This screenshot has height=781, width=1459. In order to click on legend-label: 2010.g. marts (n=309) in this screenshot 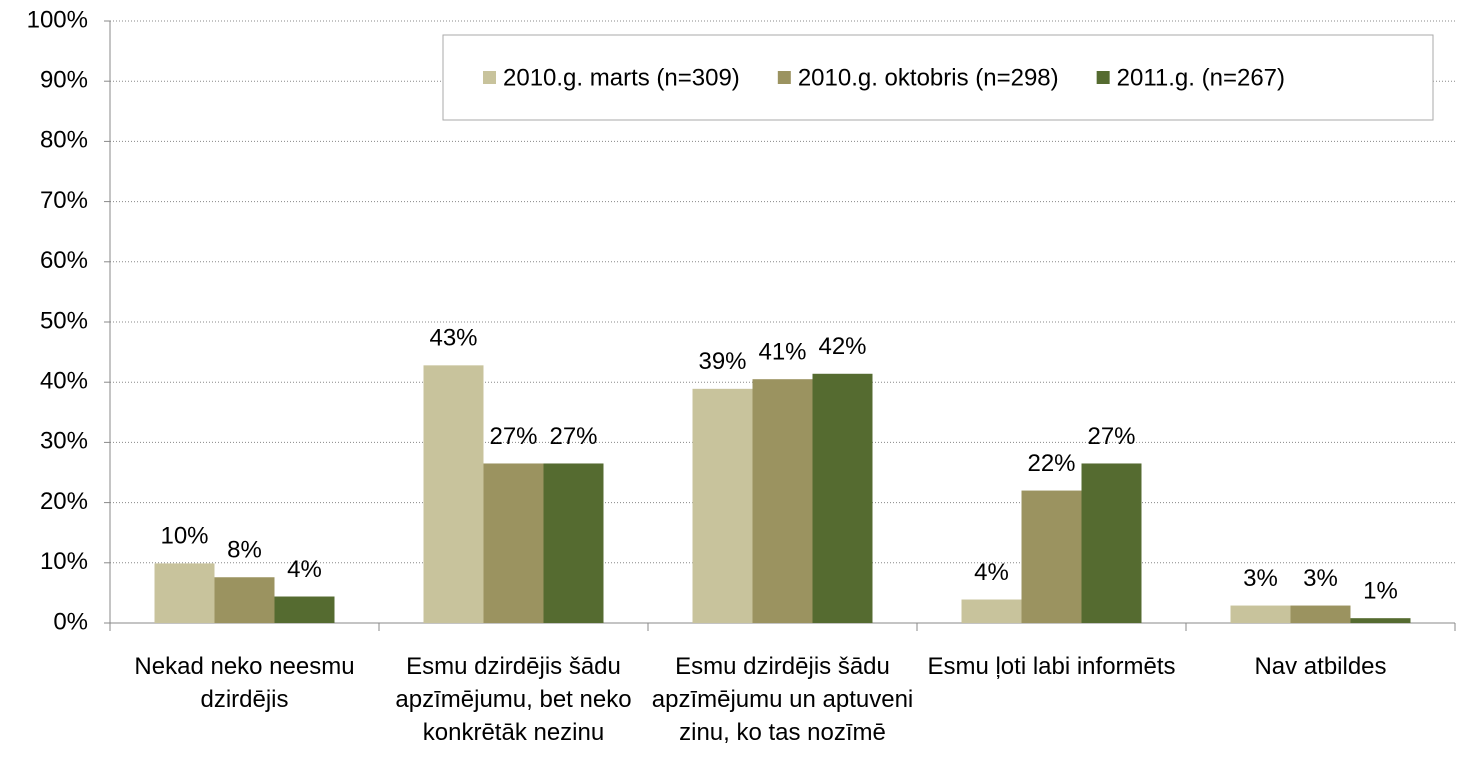, I will do `click(621, 77)`.